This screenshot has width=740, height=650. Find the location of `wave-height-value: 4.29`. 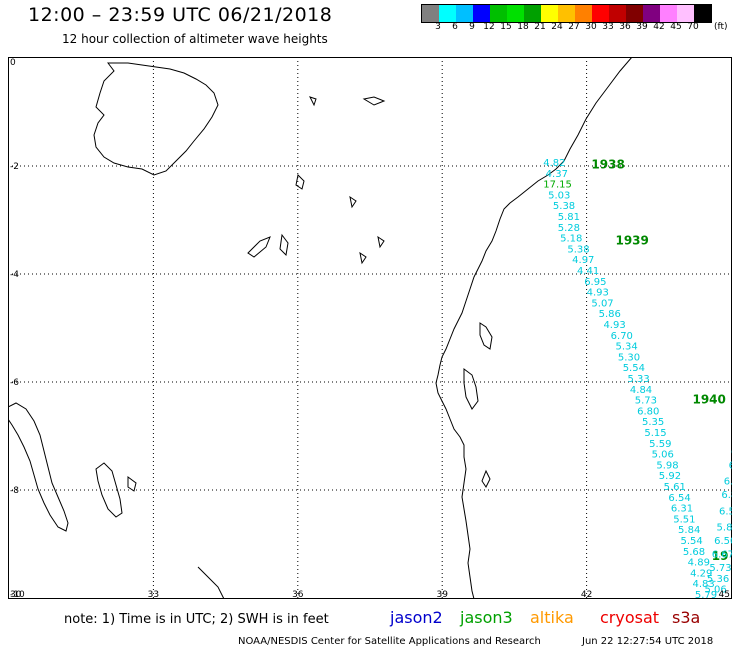

wave-height-value: 4.29 is located at coordinates (701, 573).